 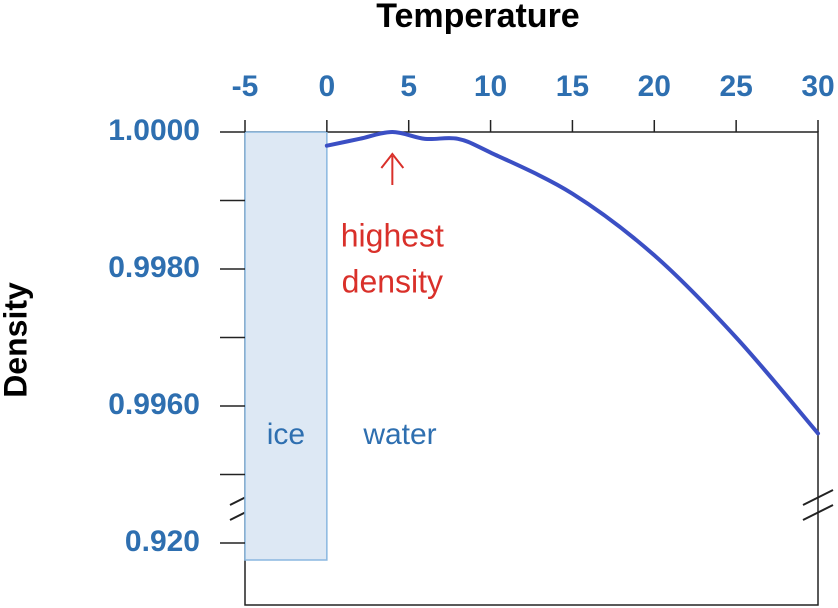 What do you see at coordinates (817, 86) in the screenshot?
I see `x-tick-label: 30` at bounding box center [817, 86].